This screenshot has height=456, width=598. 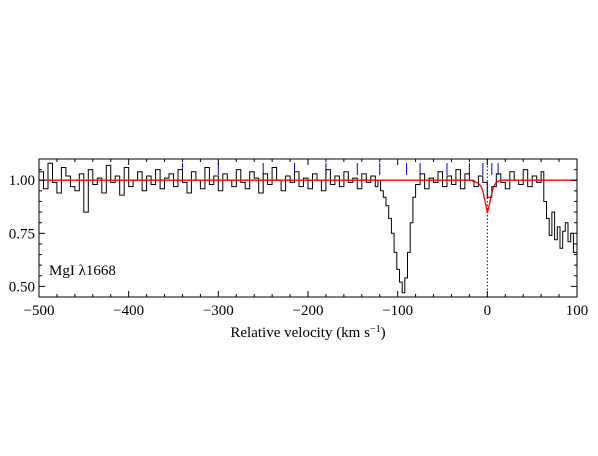 What do you see at coordinates (300, 333) in the screenshot?
I see `x-axis-title-main: Relative velocity (km s` at bounding box center [300, 333].